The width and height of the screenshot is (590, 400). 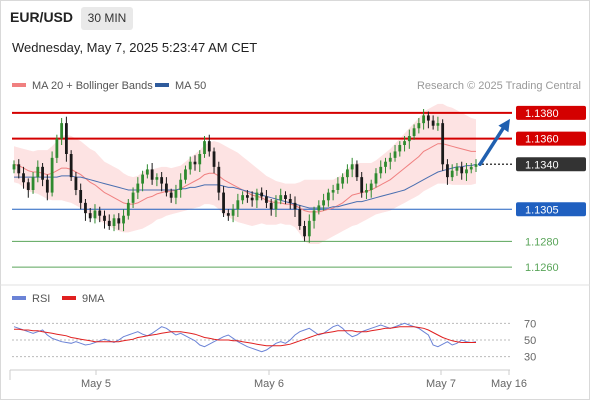 What do you see at coordinates (269, 384) in the screenshot?
I see `x-tick-label: May 6` at bounding box center [269, 384].